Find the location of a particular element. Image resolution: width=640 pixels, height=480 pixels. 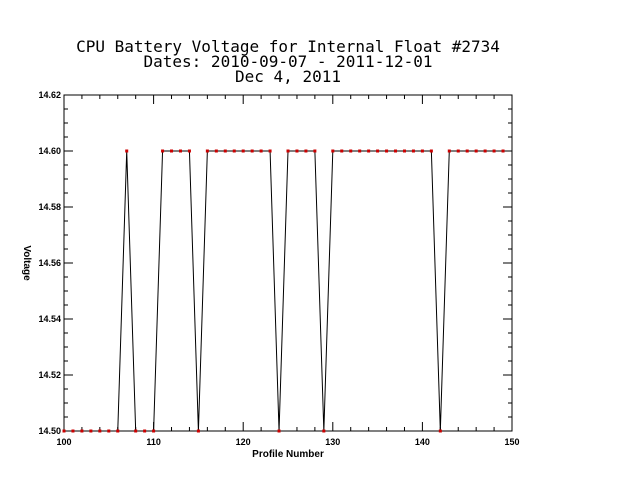

x-tick-label: 120 is located at coordinates (243, 442).